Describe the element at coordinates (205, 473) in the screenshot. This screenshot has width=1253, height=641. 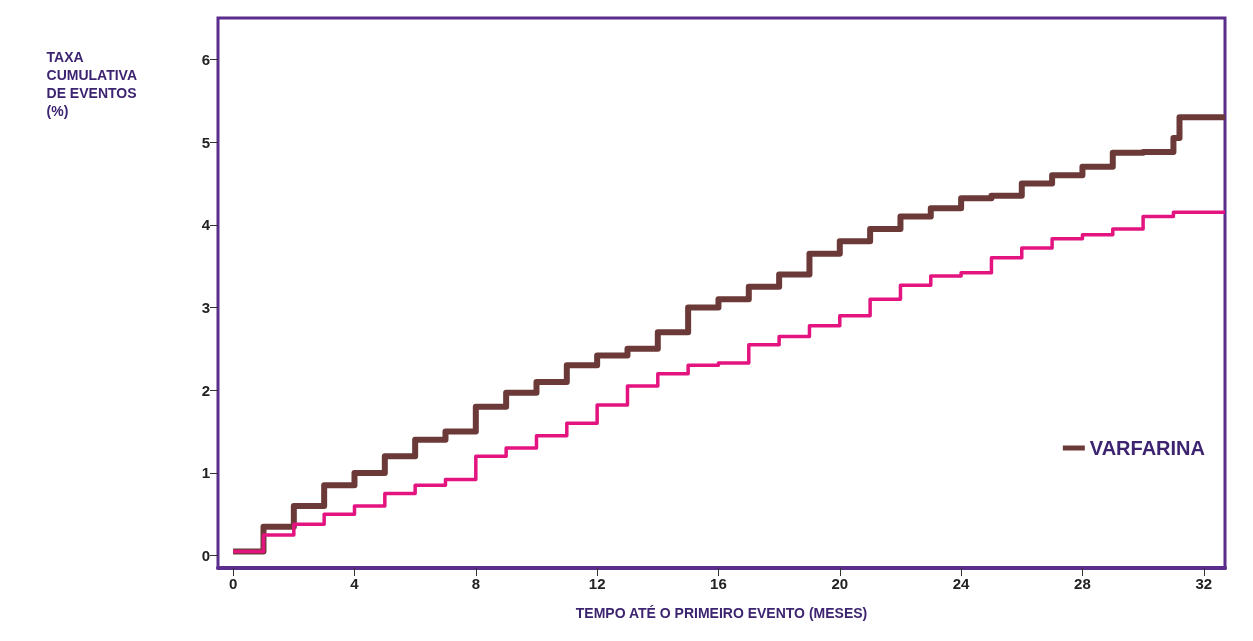
I see `y-tick-label: 1` at that location.